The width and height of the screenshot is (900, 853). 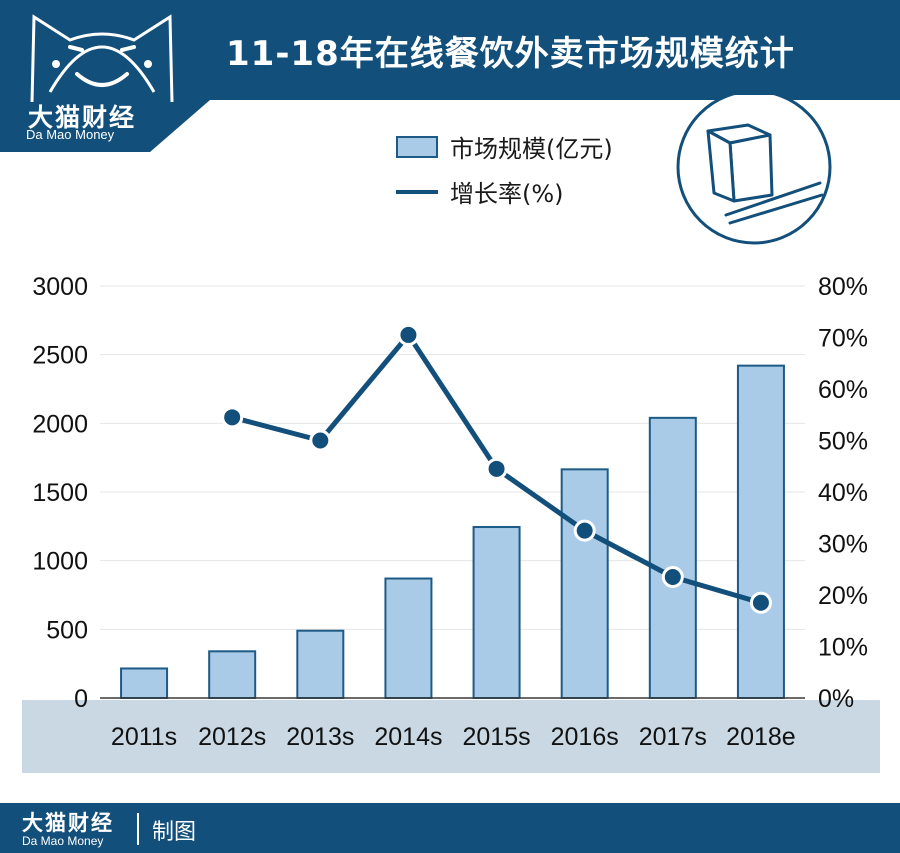 What do you see at coordinates (843, 390) in the screenshot?
I see `y-right-tick-label: 60%` at bounding box center [843, 390].